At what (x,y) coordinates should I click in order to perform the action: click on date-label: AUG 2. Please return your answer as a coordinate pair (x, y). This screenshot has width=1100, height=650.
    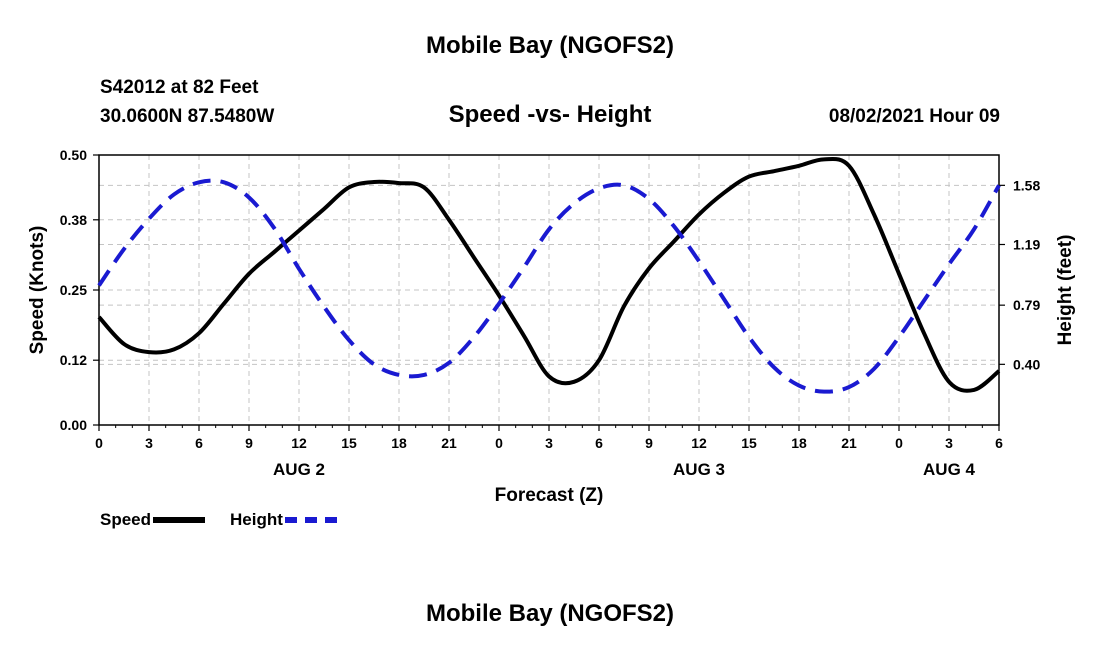
    Looking at the image, I should click on (299, 469).